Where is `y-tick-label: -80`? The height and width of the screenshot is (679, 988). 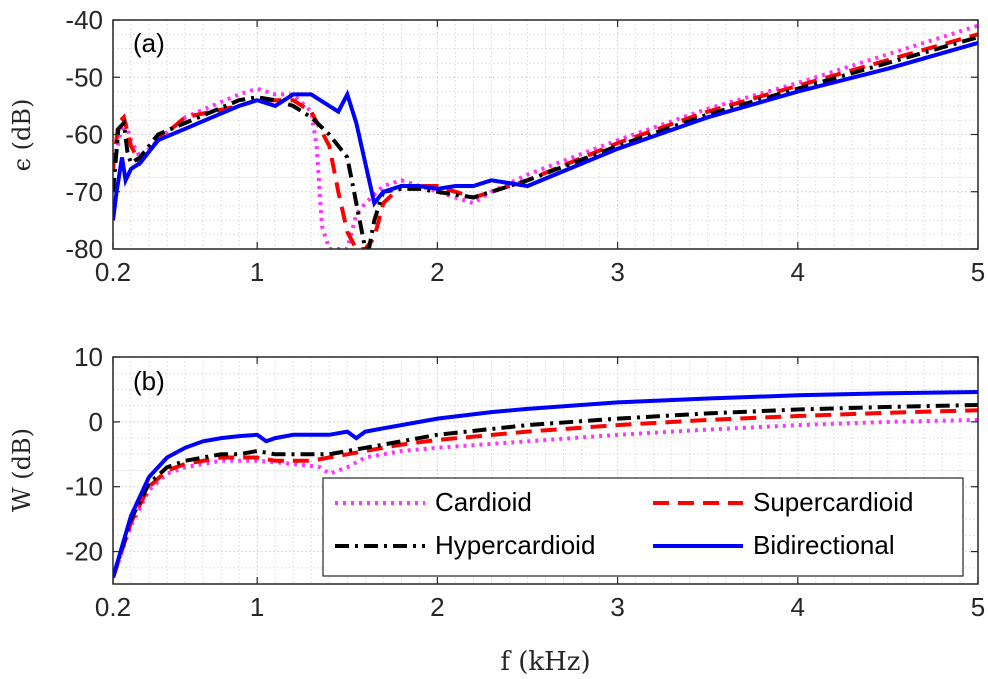
y-tick-label: -80 is located at coordinates (84, 249).